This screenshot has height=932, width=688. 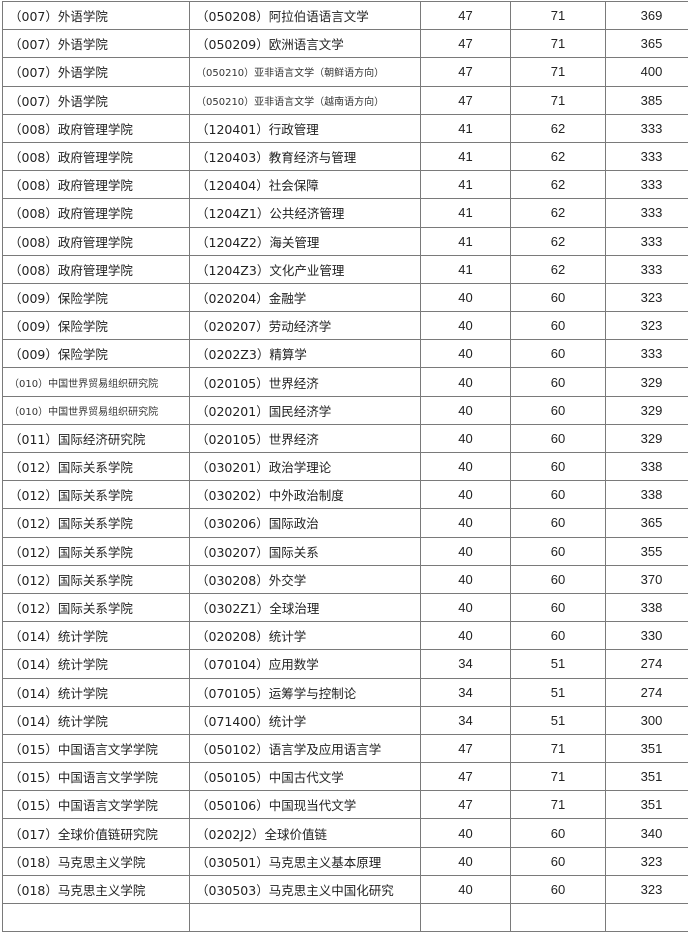 What do you see at coordinates (647, 16) in the screenshot?
I see `total-score-cell: 369` at bounding box center [647, 16].